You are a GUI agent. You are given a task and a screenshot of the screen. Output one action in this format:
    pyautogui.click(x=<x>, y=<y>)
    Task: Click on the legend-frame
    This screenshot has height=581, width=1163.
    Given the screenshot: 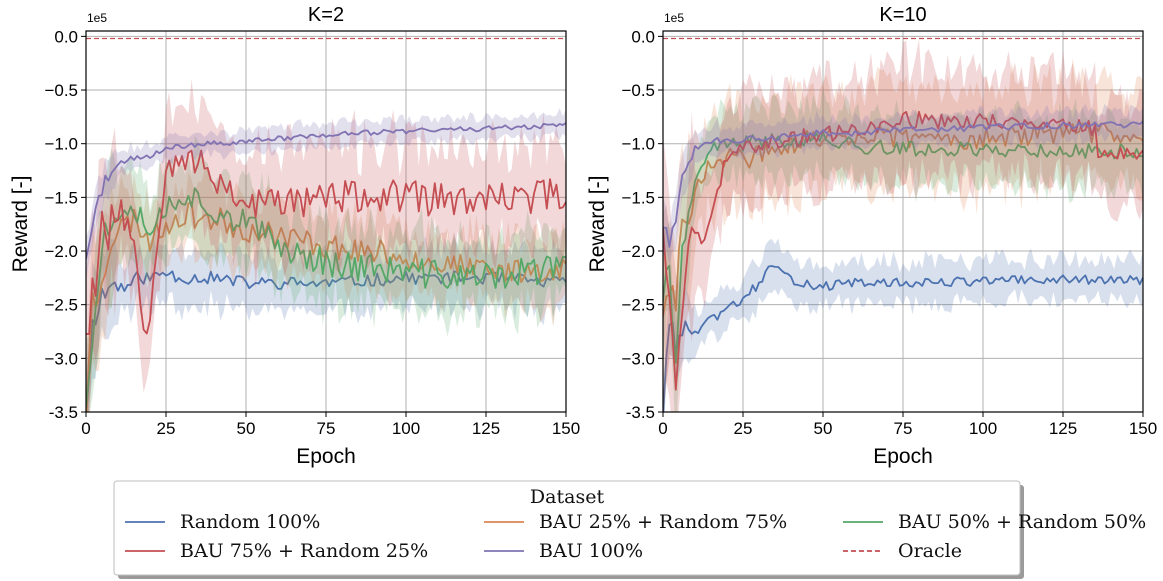 What is the action you would take?
    pyautogui.click(x=567, y=528)
    